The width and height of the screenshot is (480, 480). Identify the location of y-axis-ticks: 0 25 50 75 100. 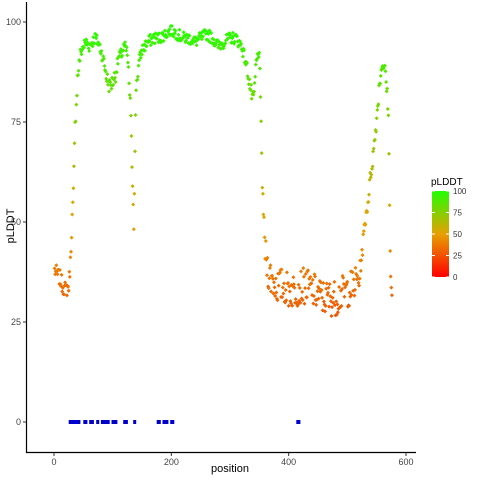
(16, 222).